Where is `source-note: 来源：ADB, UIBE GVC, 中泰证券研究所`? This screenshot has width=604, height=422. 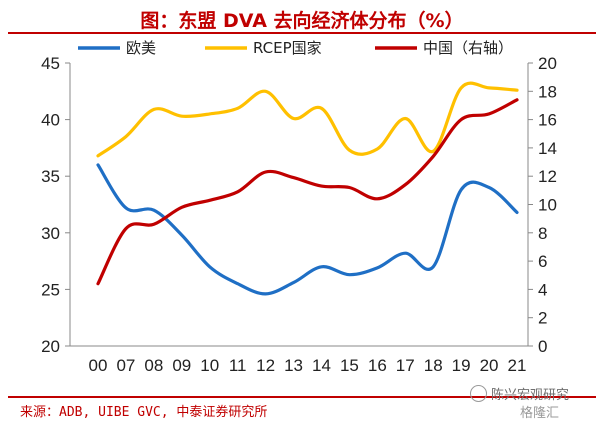 source-note: 来源：ADB, UIBE GVC, 中泰证券研究所 is located at coordinates (144, 412).